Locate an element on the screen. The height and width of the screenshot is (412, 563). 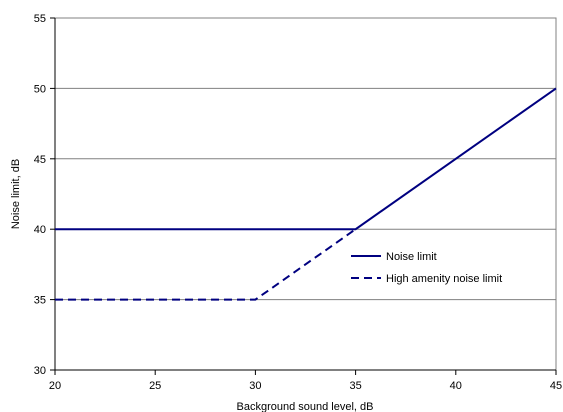
legend-label: High amenity noise limit is located at coordinates (444, 279).